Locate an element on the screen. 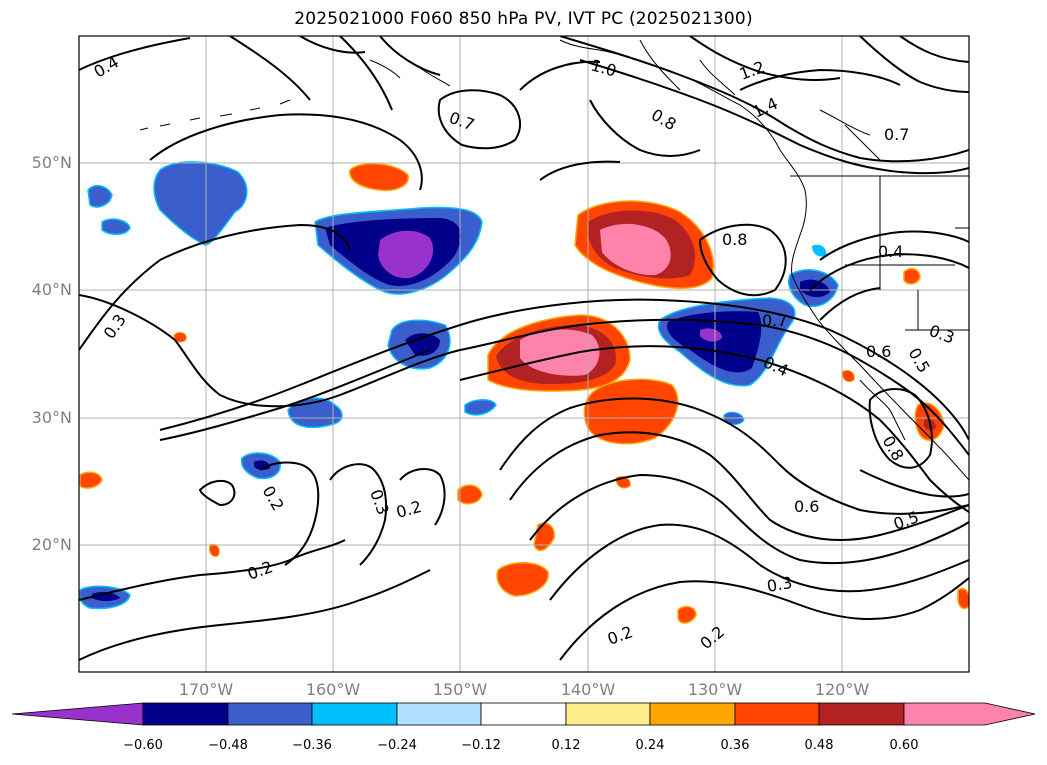 This screenshot has height=765, width=1047. colorbar-tick-label: 0.36 is located at coordinates (735, 745).